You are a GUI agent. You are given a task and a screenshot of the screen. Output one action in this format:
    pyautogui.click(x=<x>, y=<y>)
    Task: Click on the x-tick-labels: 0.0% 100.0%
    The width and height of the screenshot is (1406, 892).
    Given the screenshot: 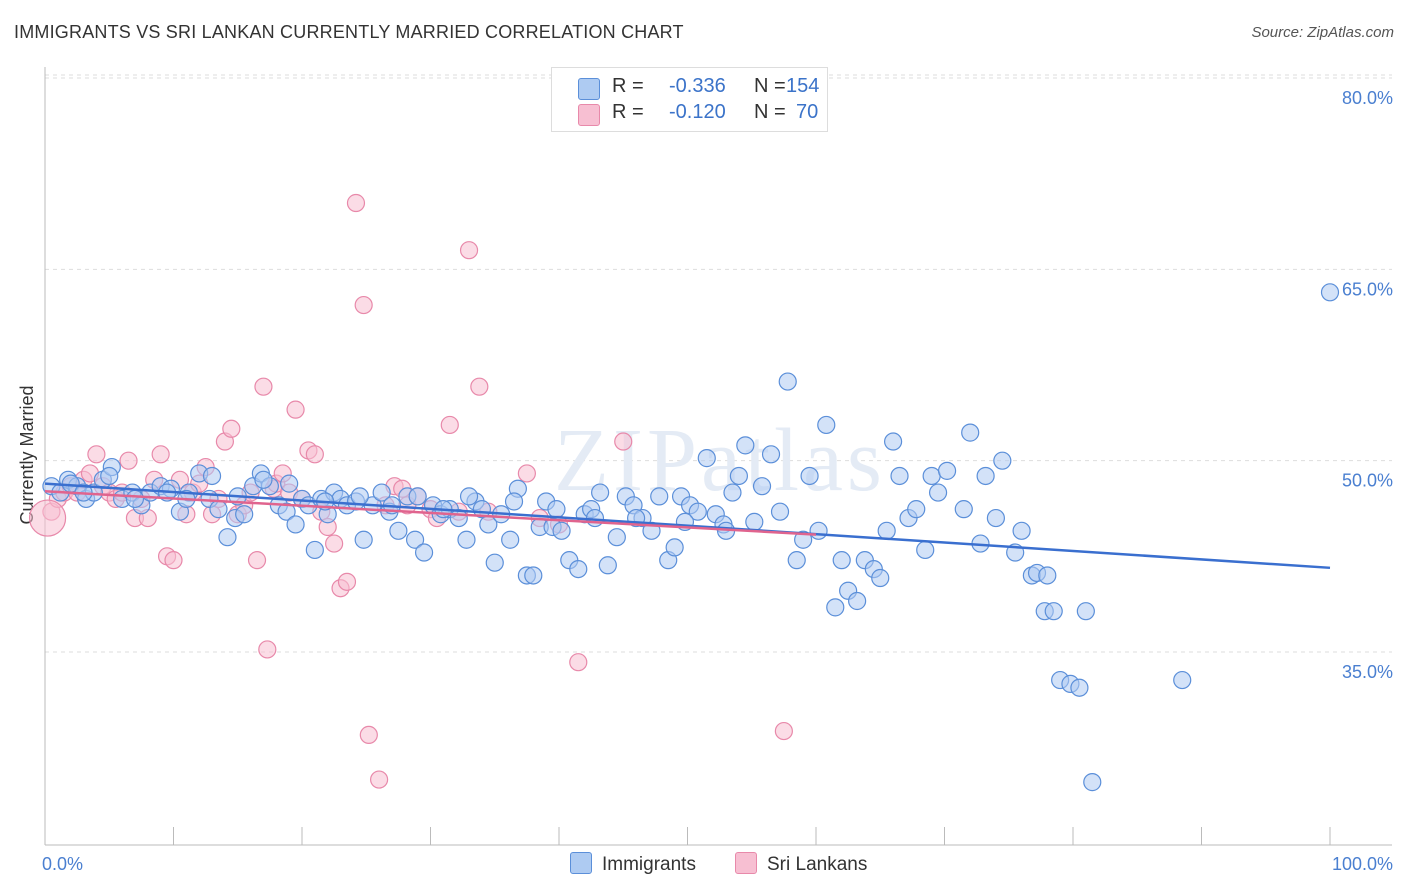 What is the action you would take?
    pyautogui.click(x=717, y=864)
    